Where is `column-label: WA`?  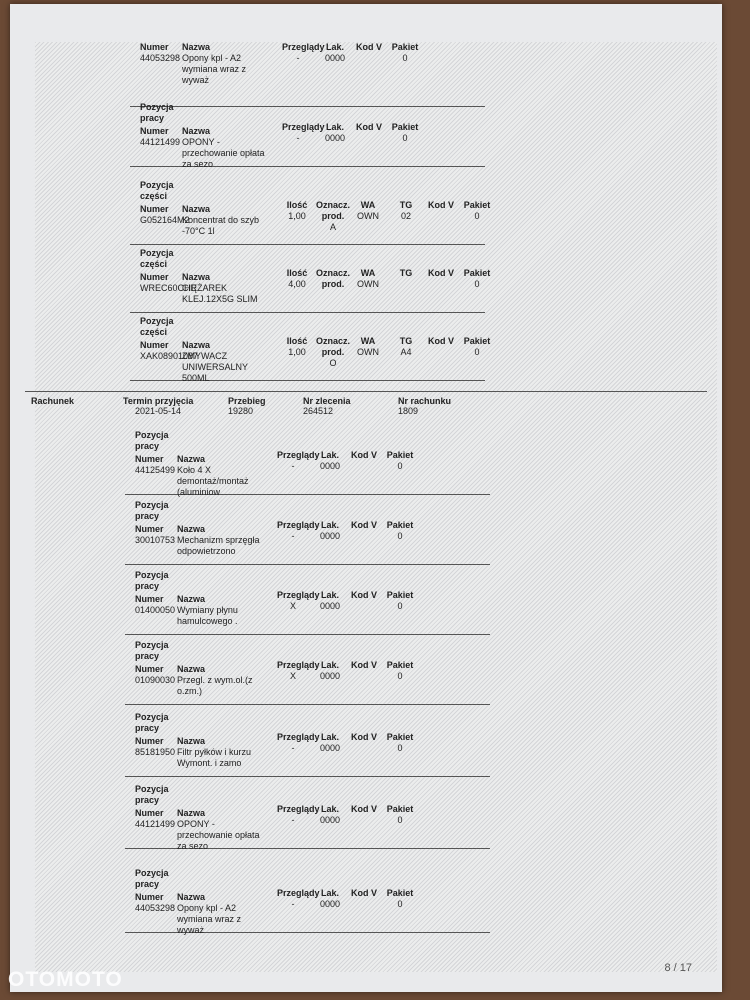
column-label: WA is located at coordinates (368, 205).